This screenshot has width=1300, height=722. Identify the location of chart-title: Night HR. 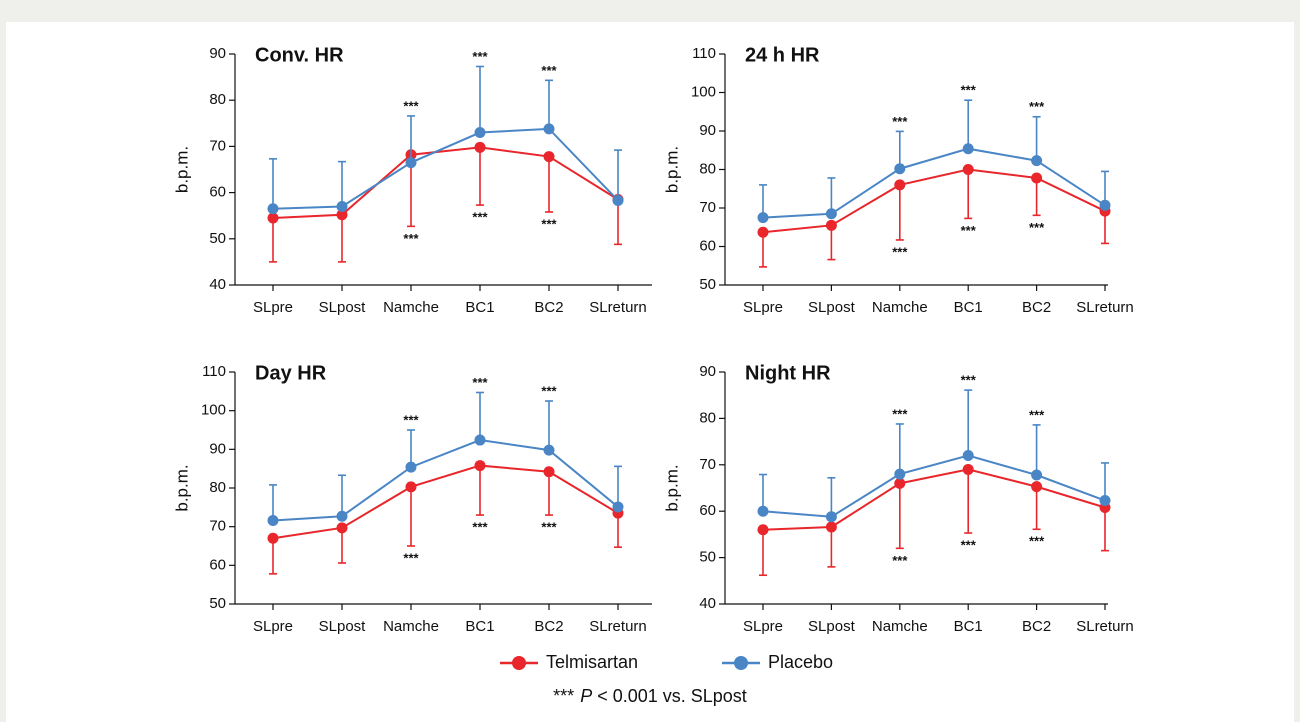
(788, 373).